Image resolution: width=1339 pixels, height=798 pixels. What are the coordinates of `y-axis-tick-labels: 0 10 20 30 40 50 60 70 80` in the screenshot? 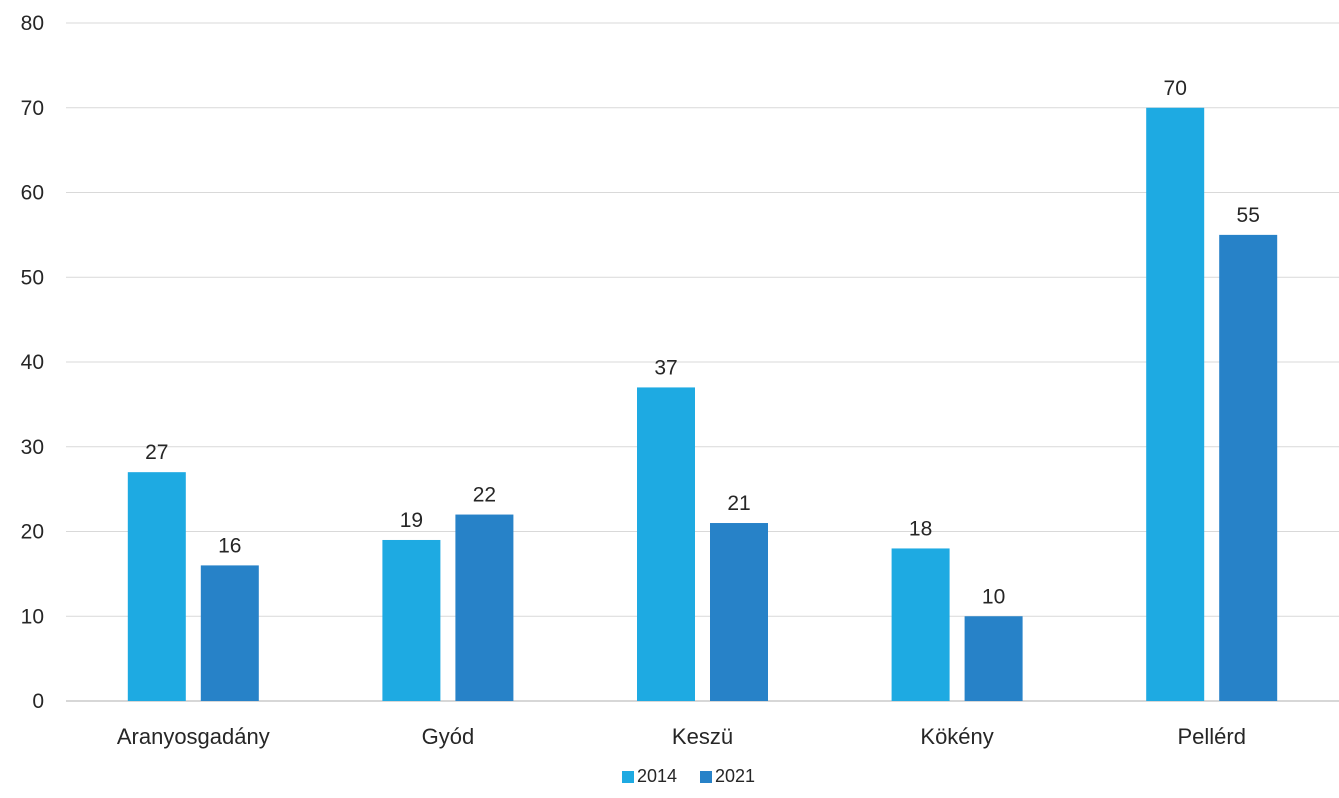 It's located at (32, 362).